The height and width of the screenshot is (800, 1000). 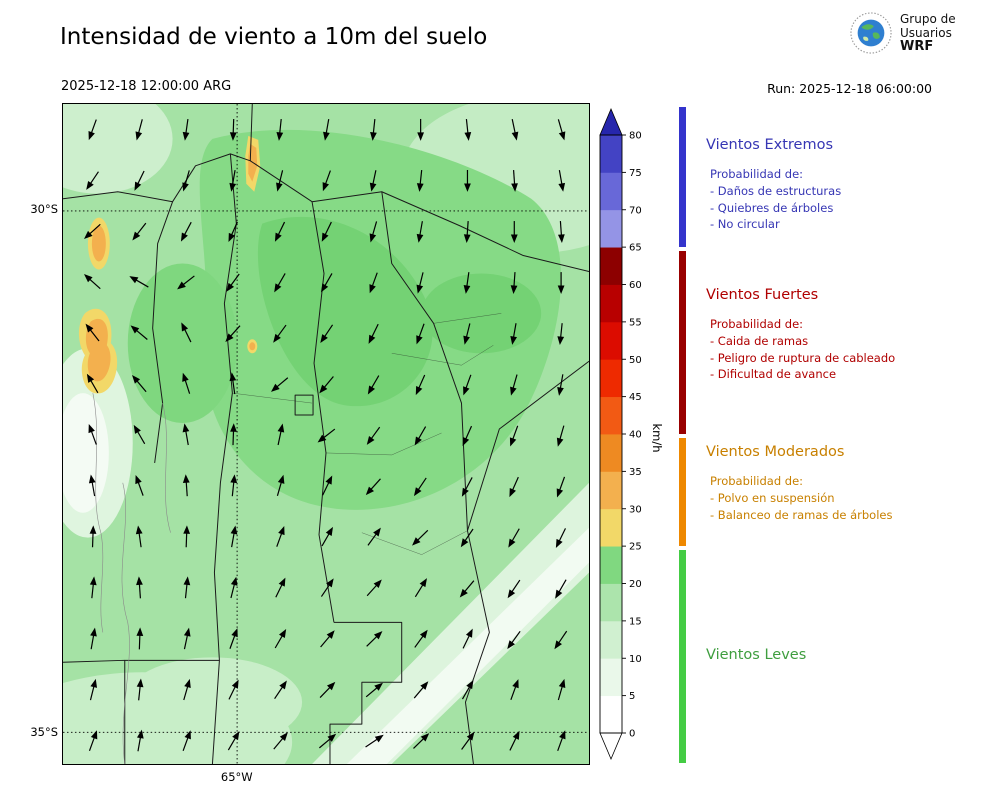 What do you see at coordinates (274, 37) in the screenshot?
I see `page-title: Intensidad de viento a 10m del suelo` at bounding box center [274, 37].